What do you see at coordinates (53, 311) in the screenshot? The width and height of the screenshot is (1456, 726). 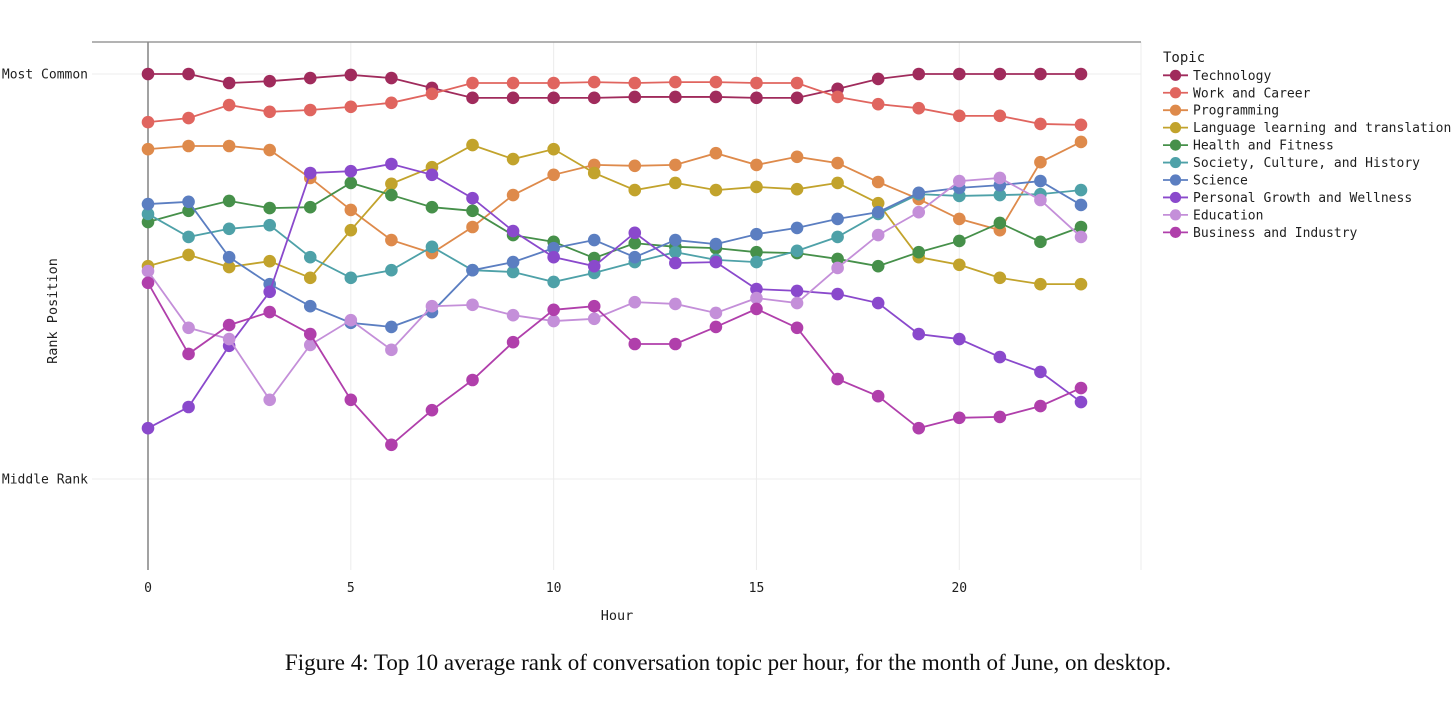 I see `y-axis-title: Rank Position` at bounding box center [53, 311].